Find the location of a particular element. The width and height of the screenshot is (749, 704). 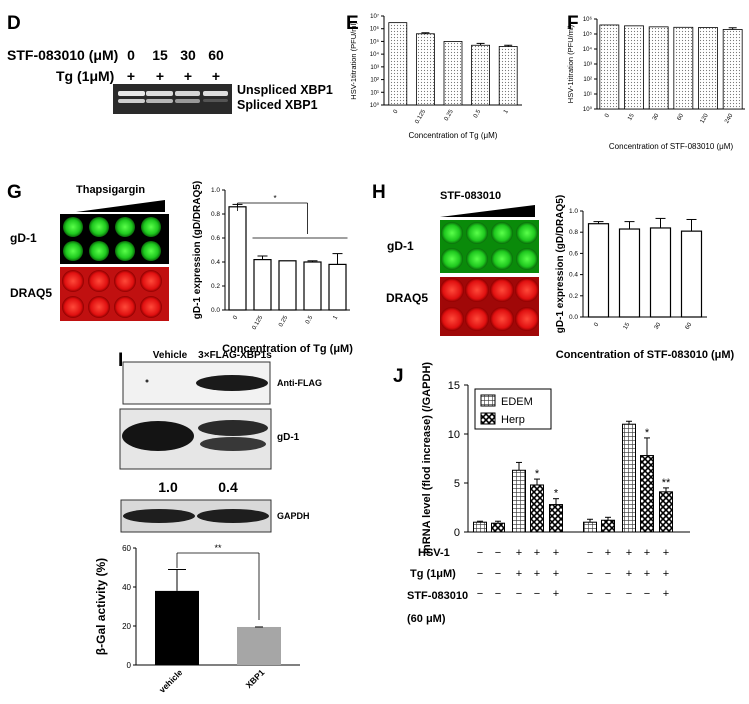

stf-083010-label: STF-083010 is located at coordinates (470, 196).